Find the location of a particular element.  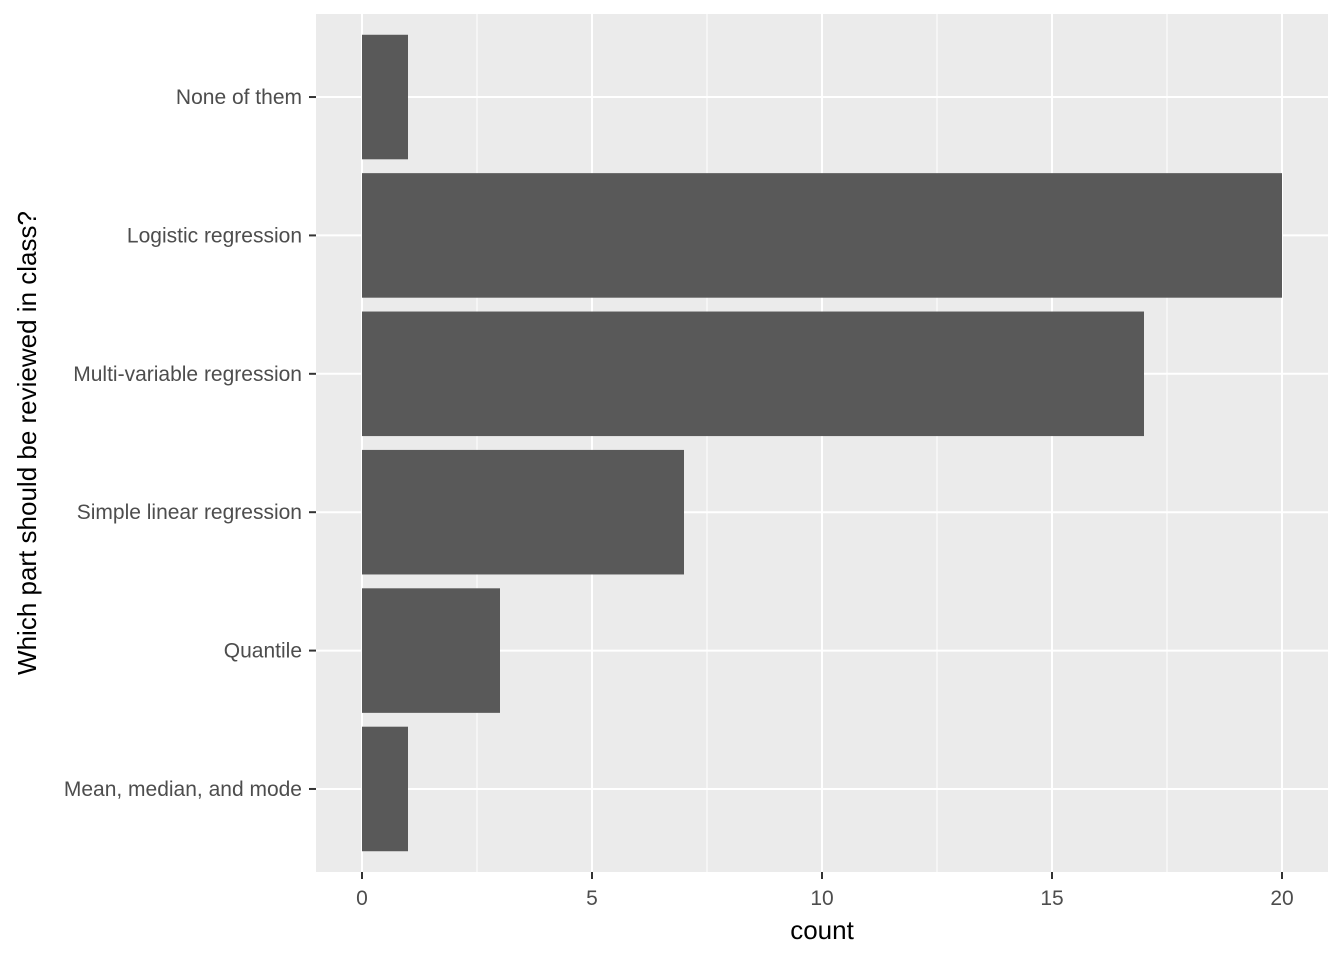

y-tick-label: Quantile is located at coordinates (263, 651).